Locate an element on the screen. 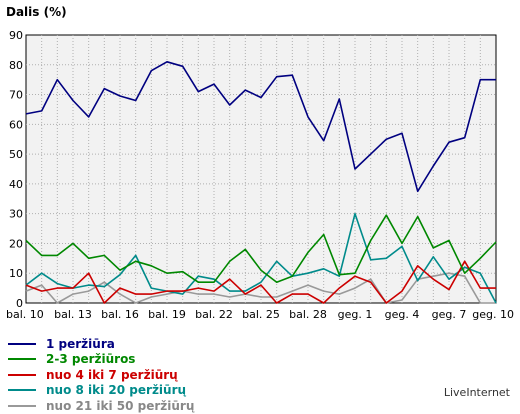 The width and height of the screenshot is (520, 414). y-tick-labels: 0 10 20 30 40 50 60 70 80 90 is located at coordinates (16, 169).